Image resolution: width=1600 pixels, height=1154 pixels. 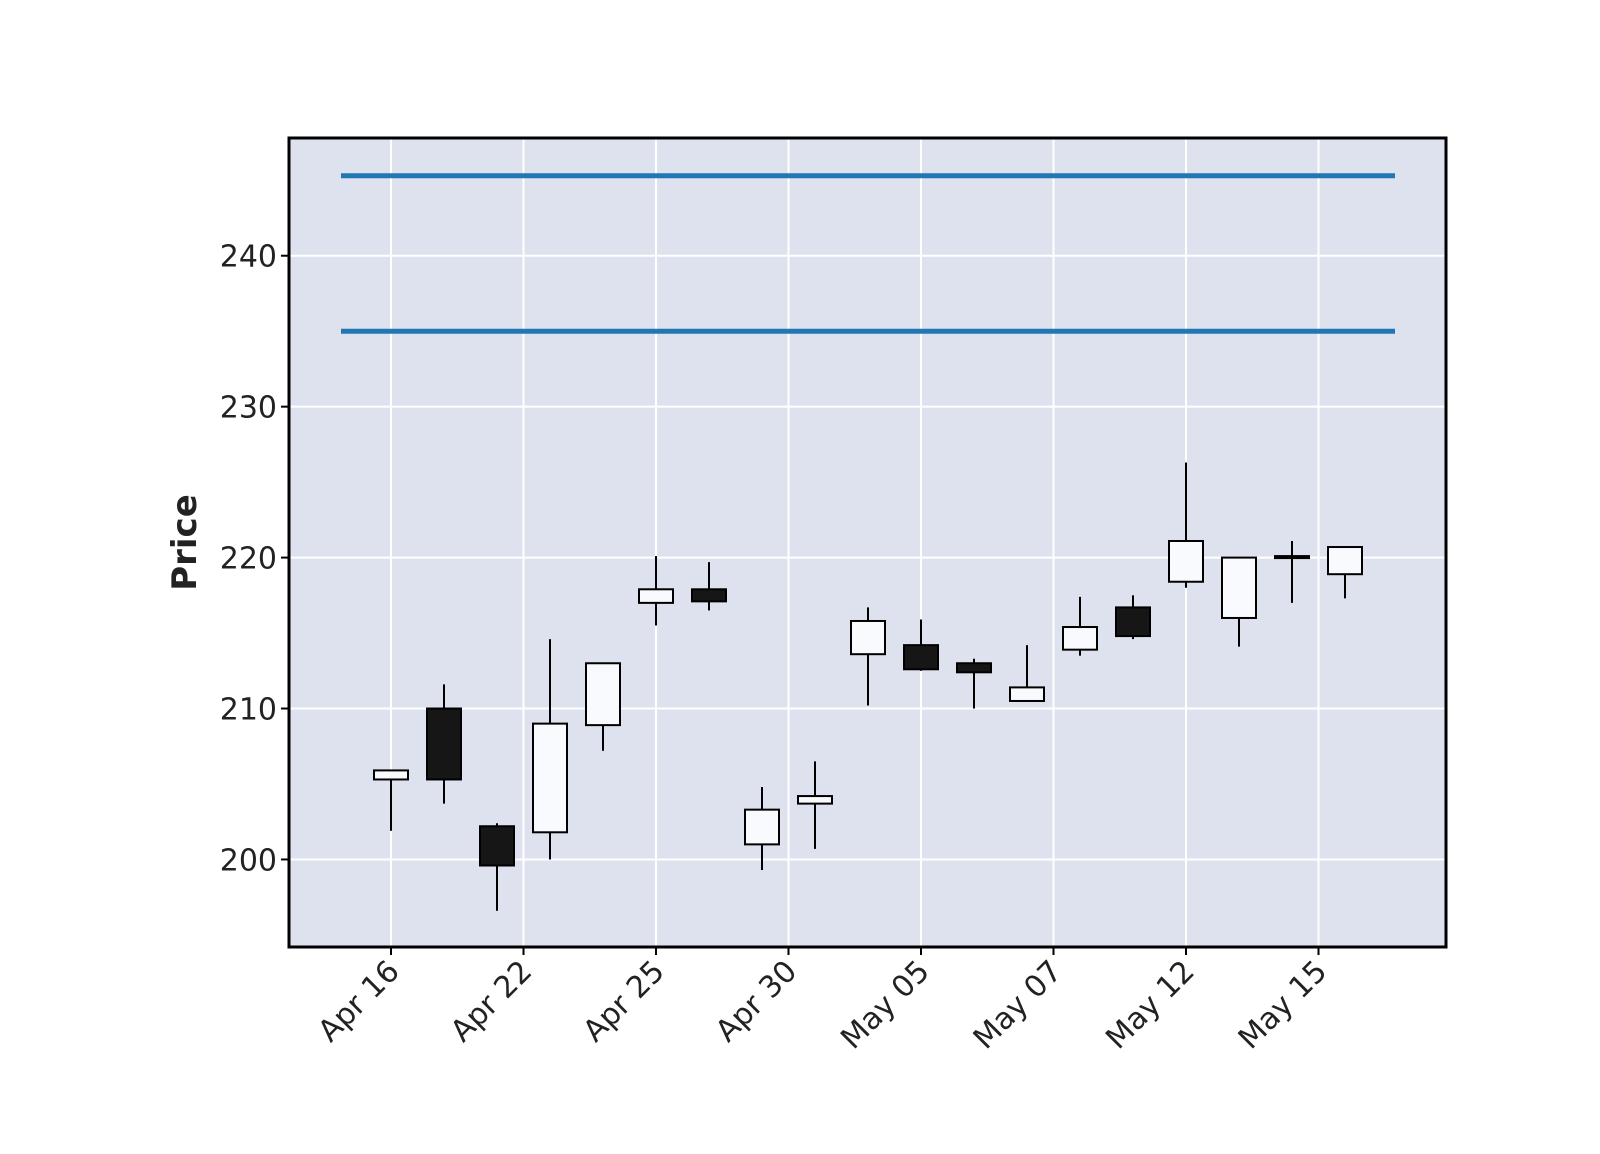 I want to click on y-tick-label: 210, so click(x=248, y=710).